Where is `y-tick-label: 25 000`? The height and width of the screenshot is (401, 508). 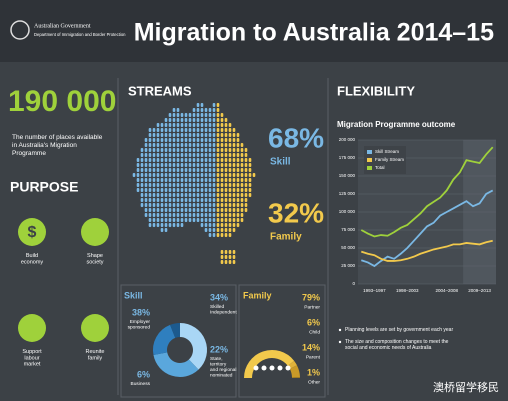 y-tick-label: 25 000 is located at coordinates (348, 265).